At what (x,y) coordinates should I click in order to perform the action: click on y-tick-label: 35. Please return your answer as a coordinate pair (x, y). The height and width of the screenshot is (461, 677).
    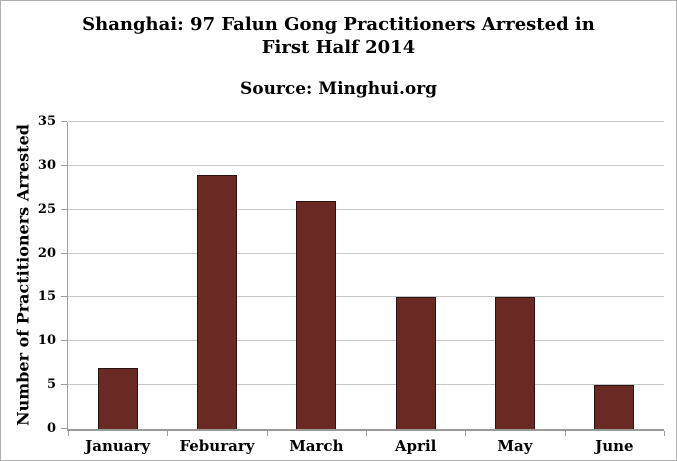
    Looking at the image, I should click on (46, 121).